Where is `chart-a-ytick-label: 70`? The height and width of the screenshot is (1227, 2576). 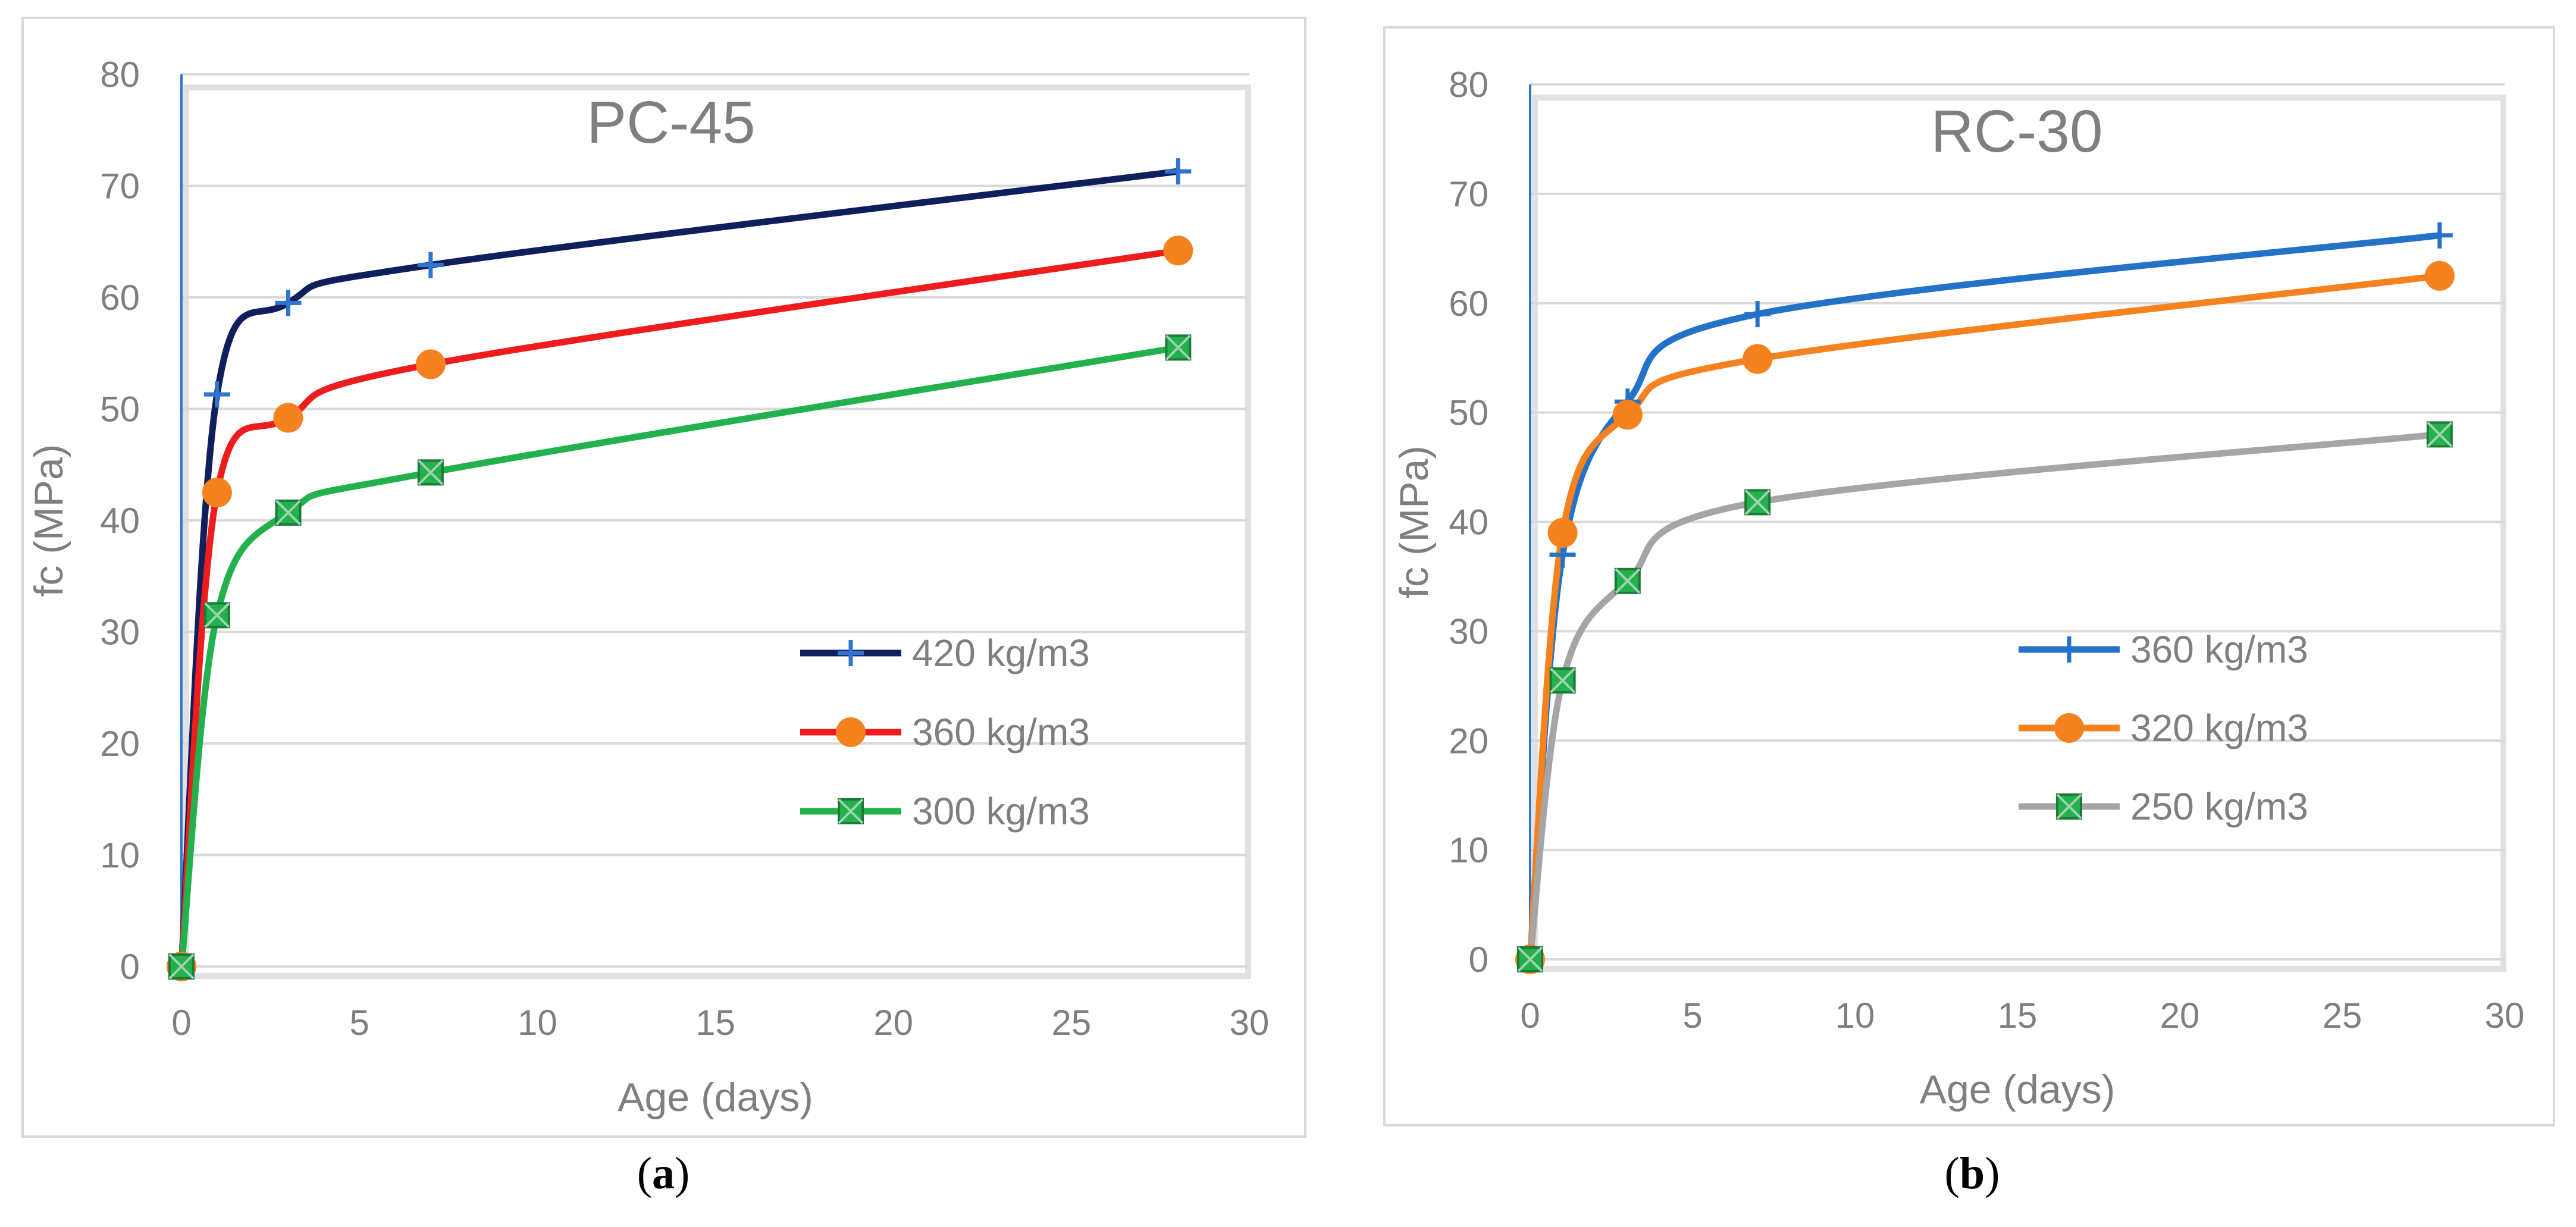 chart-a-ytick-label: 70 is located at coordinates (120, 186).